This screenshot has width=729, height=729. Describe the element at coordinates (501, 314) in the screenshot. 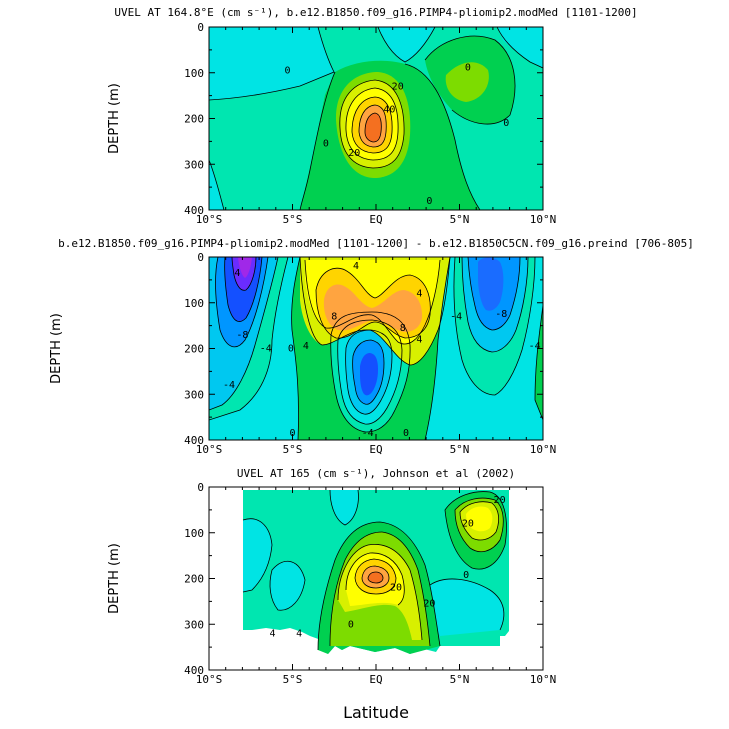

I see `contour-label: -8` at that location.